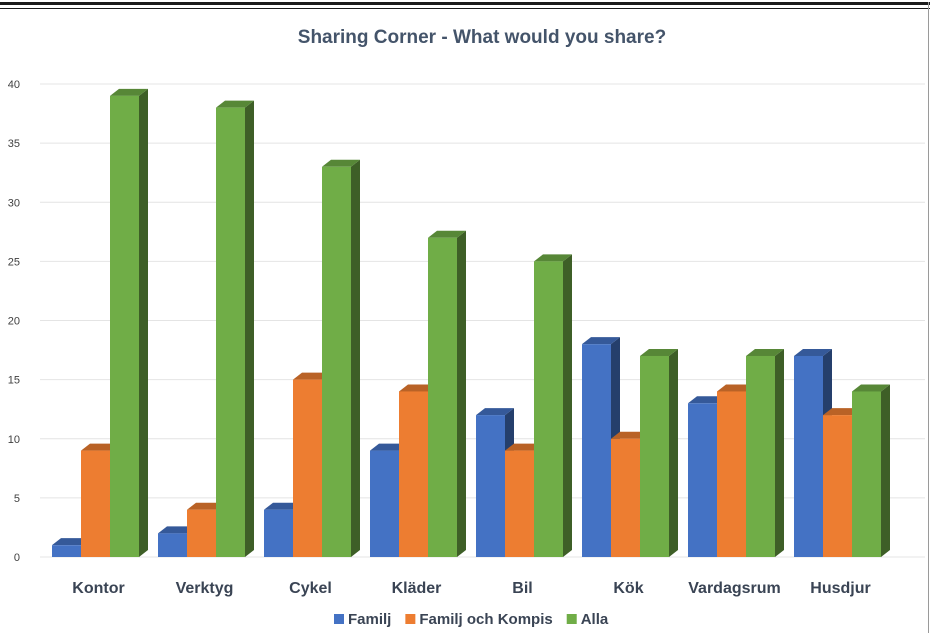  Describe the element at coordinates (14, 85) in the screenshot. I see `y-tick-label: 40` at that location.